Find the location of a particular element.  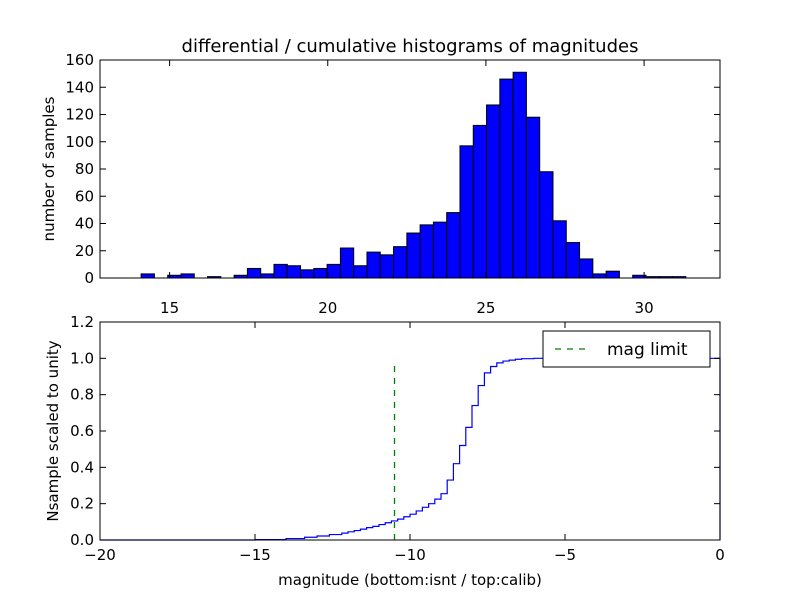

legend: mag limit is located at coordinates (626, 349).